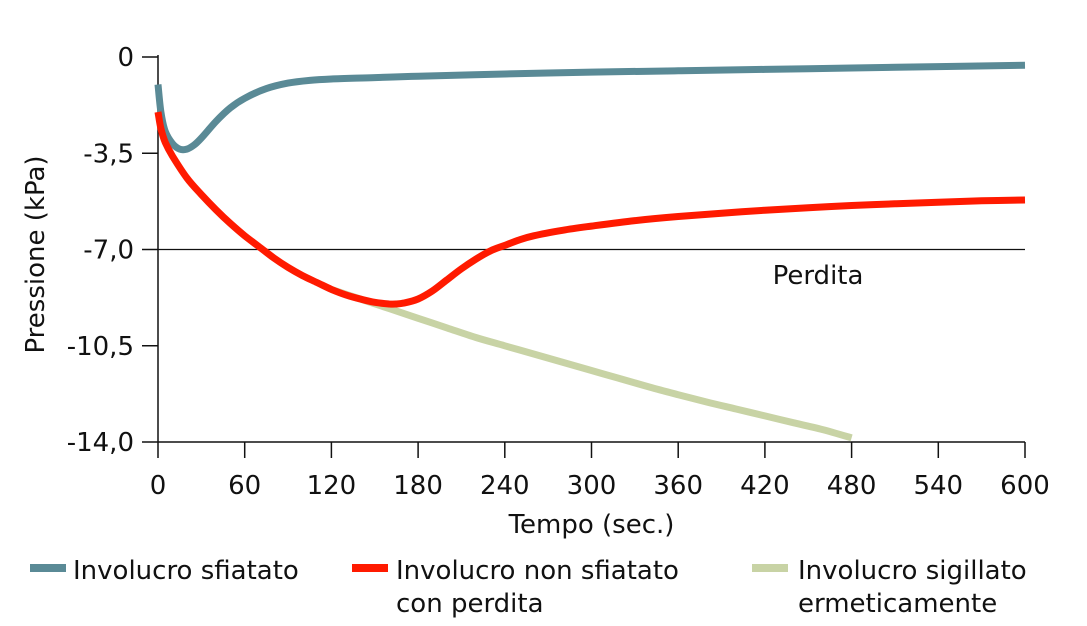 Image resolution: width=1087 pixels, height=626 pixels. I want to click on x-tick-label: 300, so click(592, 486).